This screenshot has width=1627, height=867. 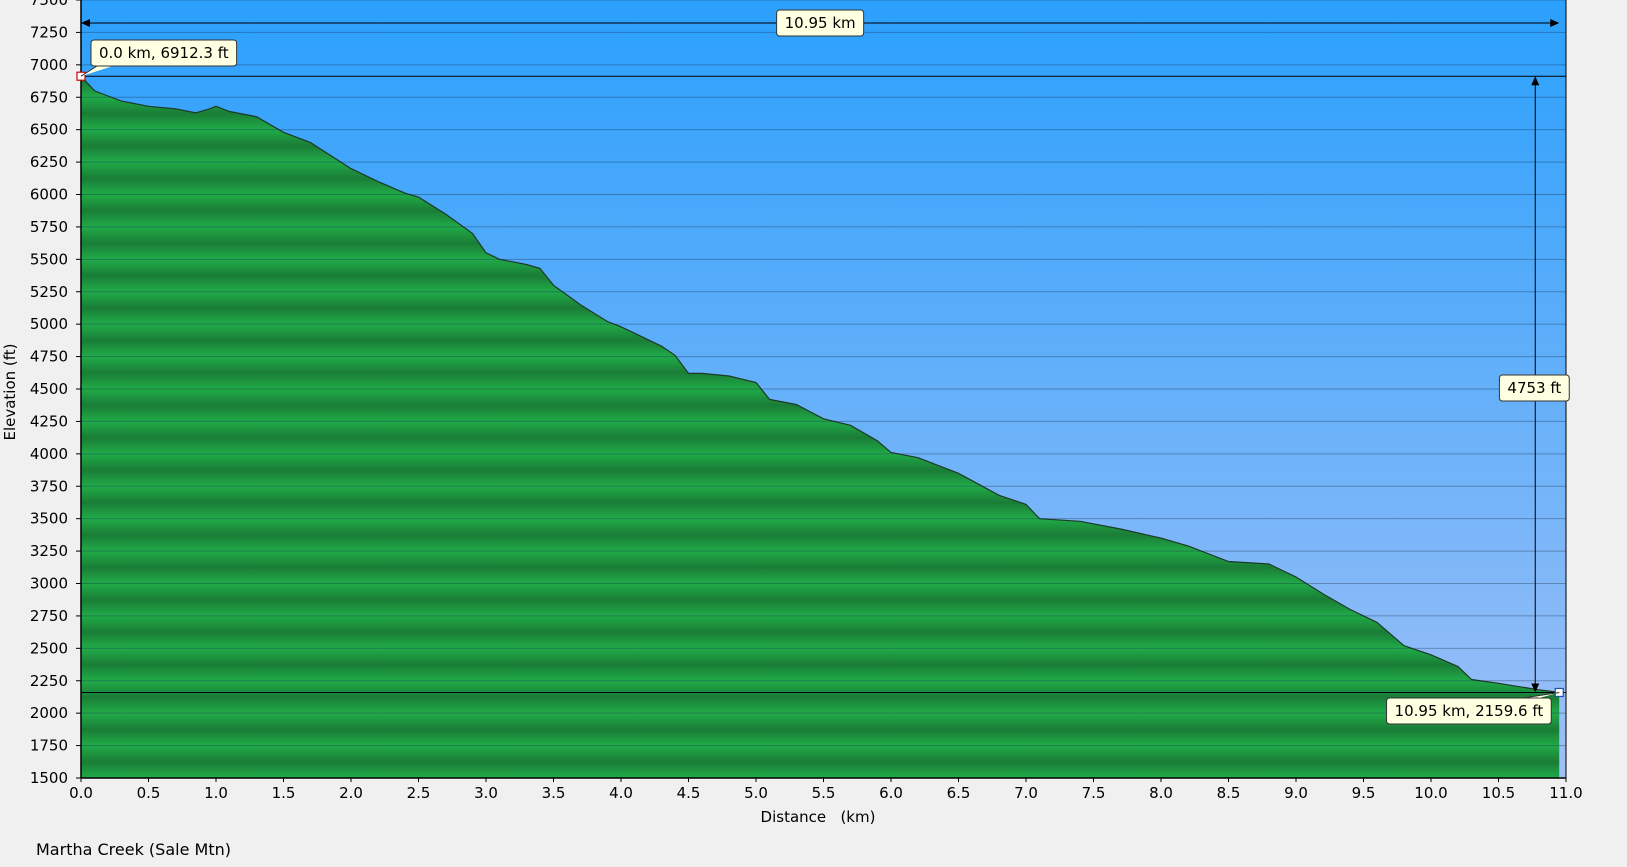 What do you see at coordinates (1430, 793) in the screenshot?
I see `x-tick-label: 10.0` at bounding box center [1430, 793].